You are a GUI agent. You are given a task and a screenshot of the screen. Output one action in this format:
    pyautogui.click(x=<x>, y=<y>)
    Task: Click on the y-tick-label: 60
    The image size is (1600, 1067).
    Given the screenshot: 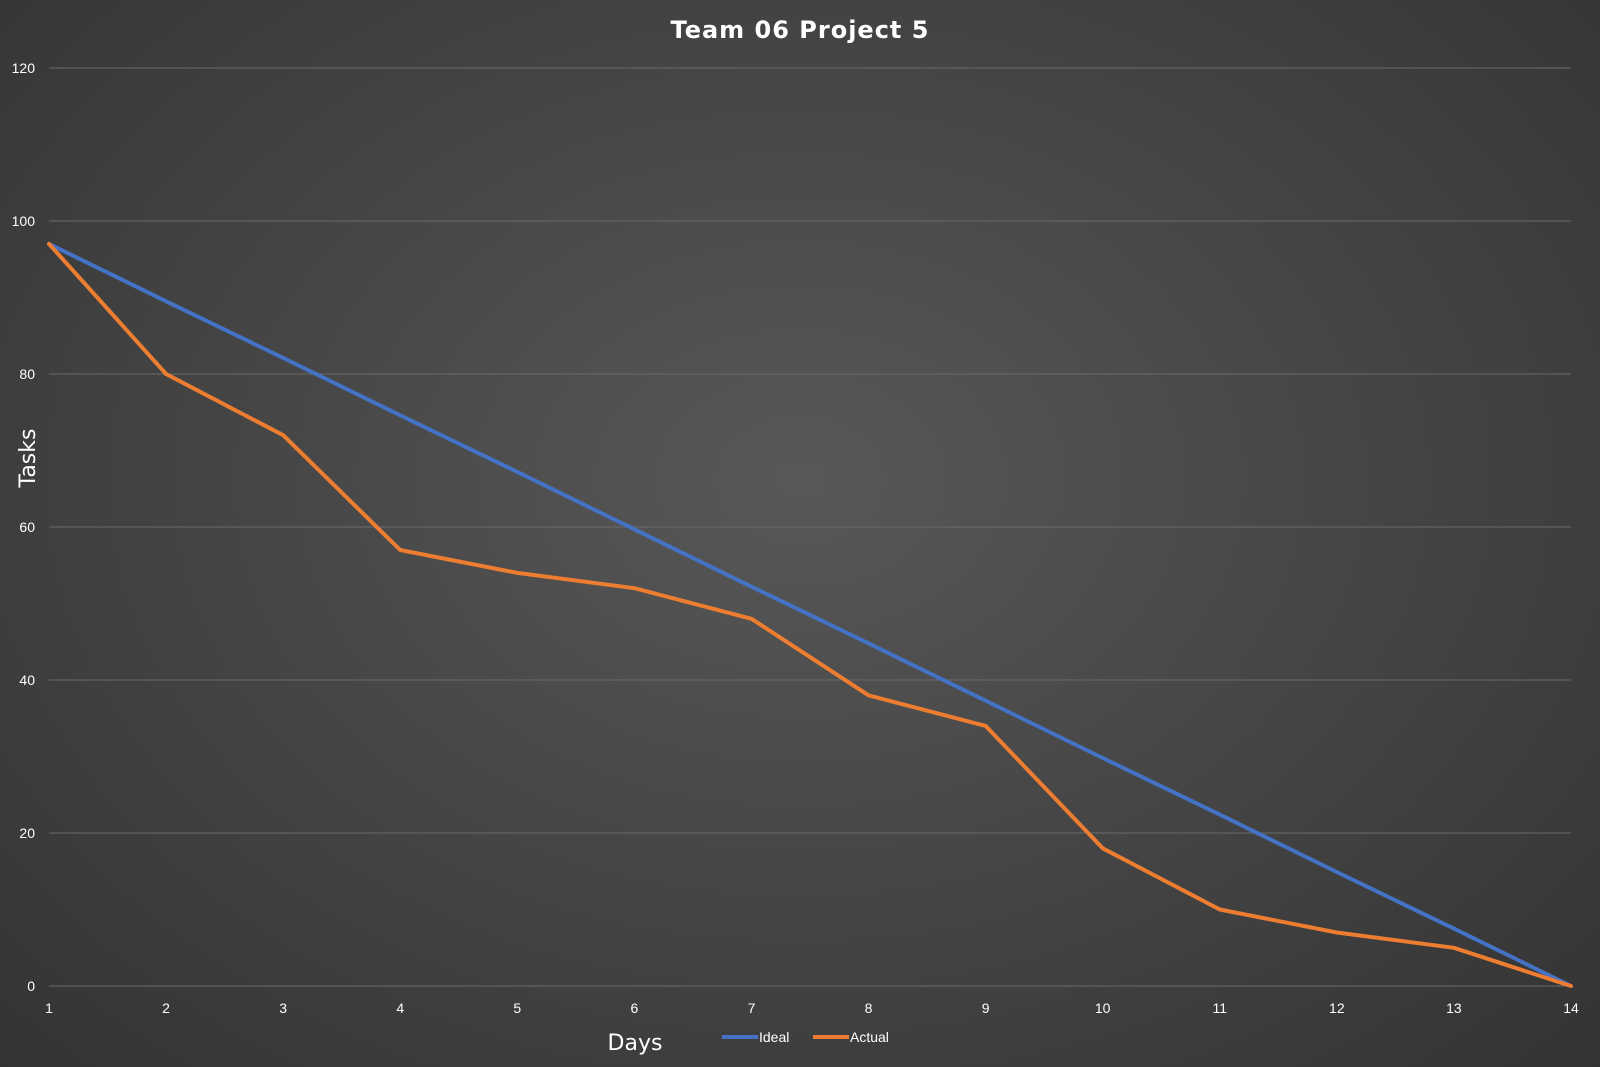 What is the action you would take?
    pyautogui.click(x=27, y=527)
    